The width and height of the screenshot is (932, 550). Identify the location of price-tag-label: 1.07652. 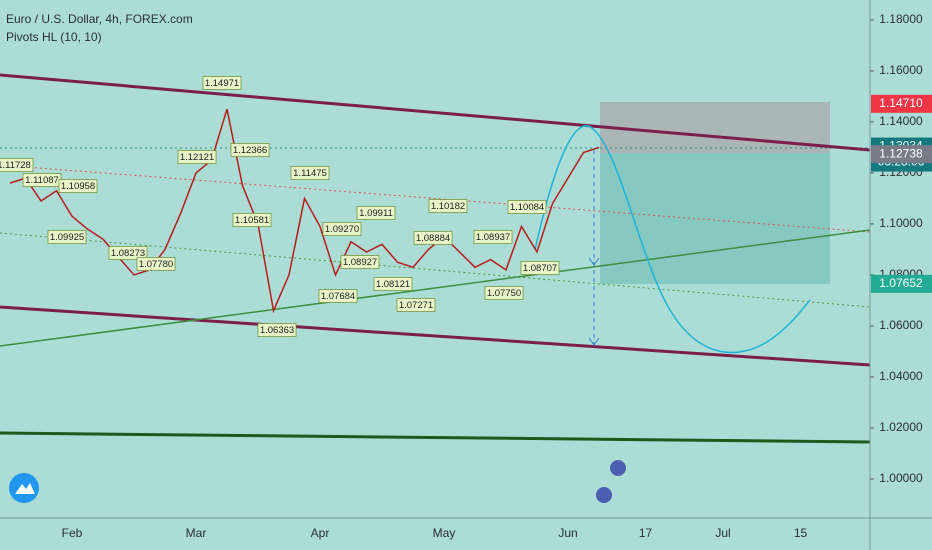
(901, 283).